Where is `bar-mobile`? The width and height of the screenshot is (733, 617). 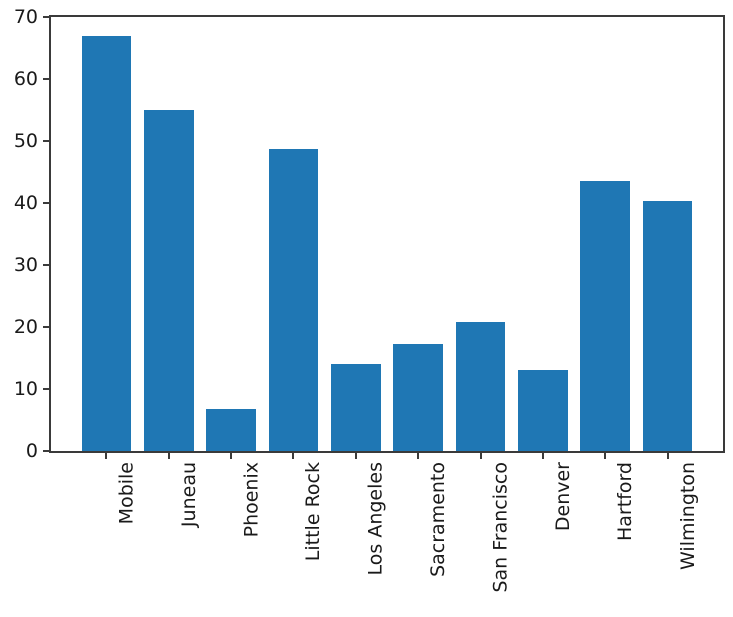
bar-mobile is located at coordinates (106, 243).